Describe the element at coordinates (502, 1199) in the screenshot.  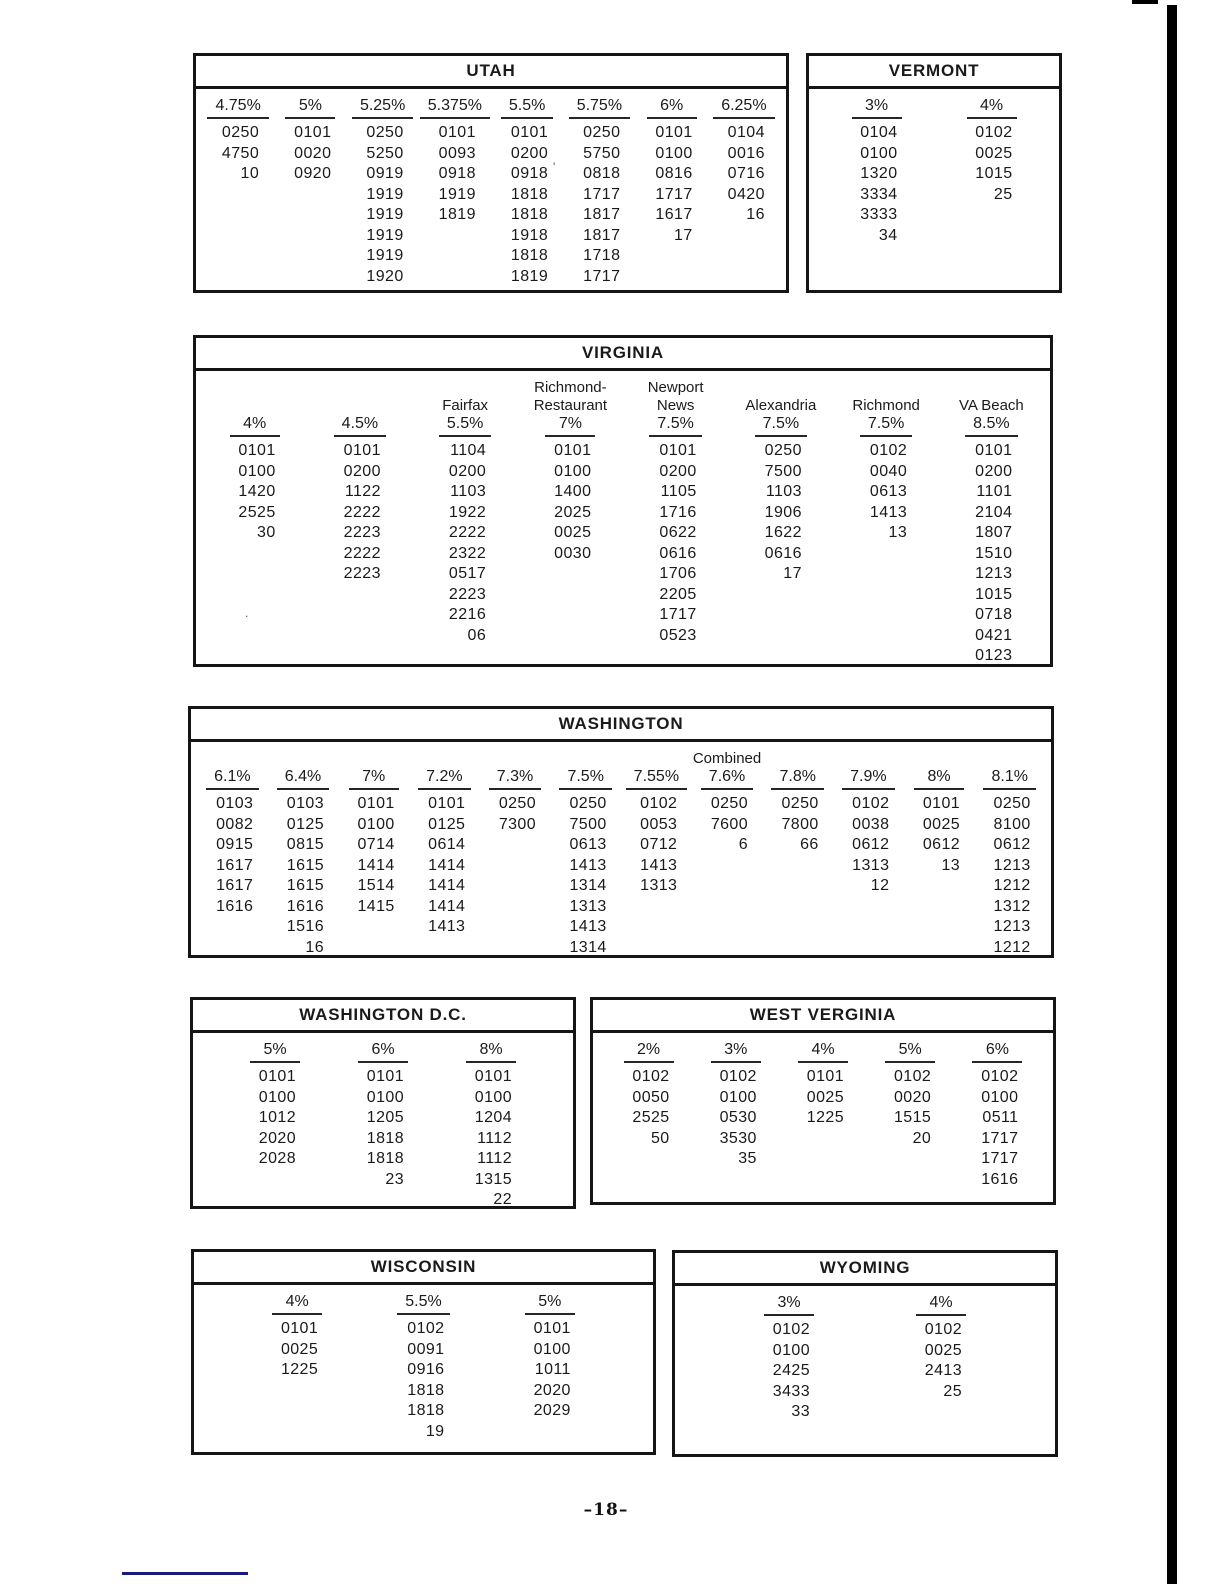
I see `code-value: 22` at that location.